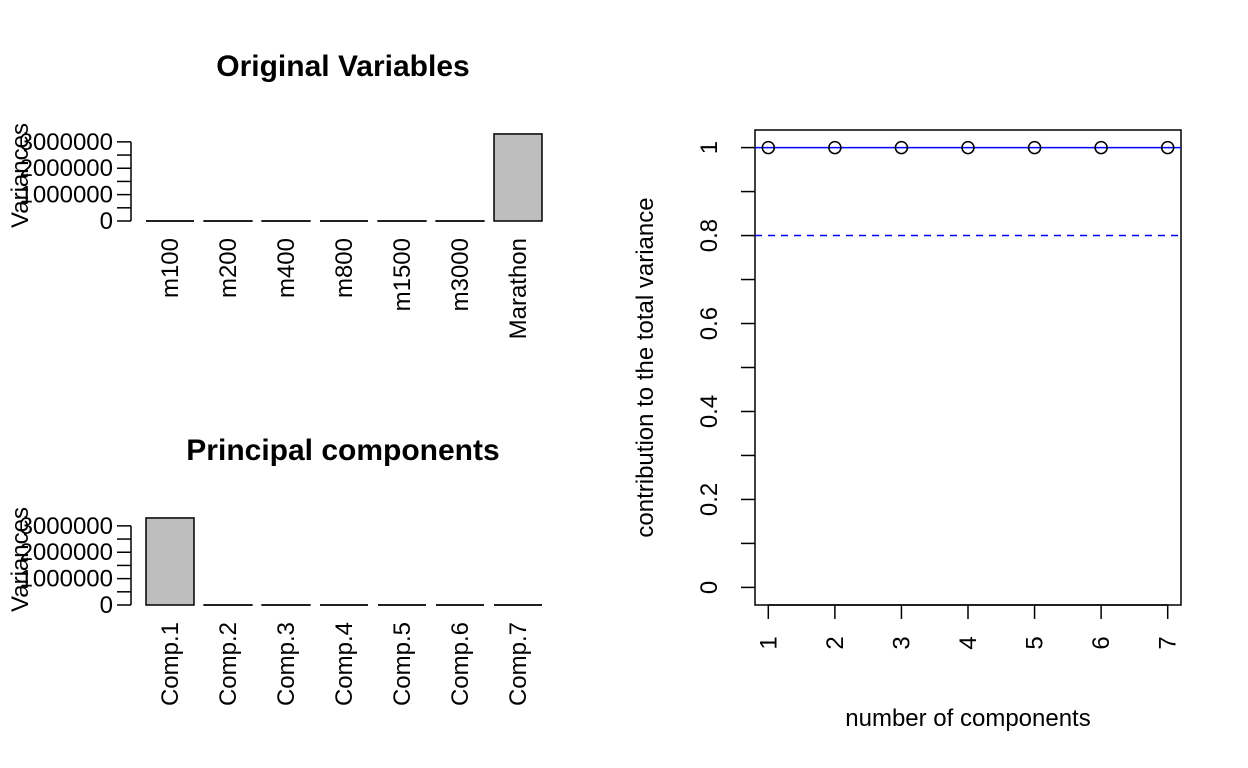  I want to click on x-tick-label: m800, so click(344, 268).